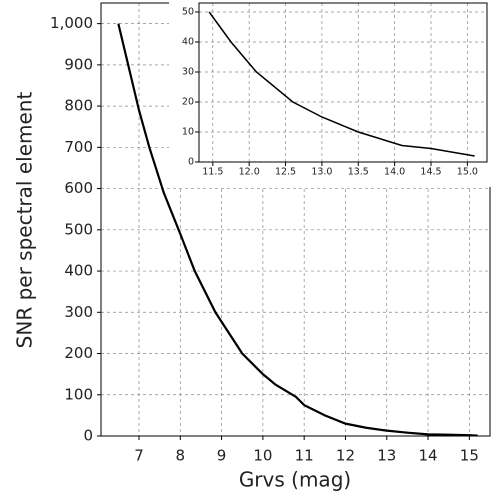 The image size is (500, 500). What do you see at coordinates (262, 456) in the screenshot?
I see `x-tick-label: 10` at bounding box center [262, 456].